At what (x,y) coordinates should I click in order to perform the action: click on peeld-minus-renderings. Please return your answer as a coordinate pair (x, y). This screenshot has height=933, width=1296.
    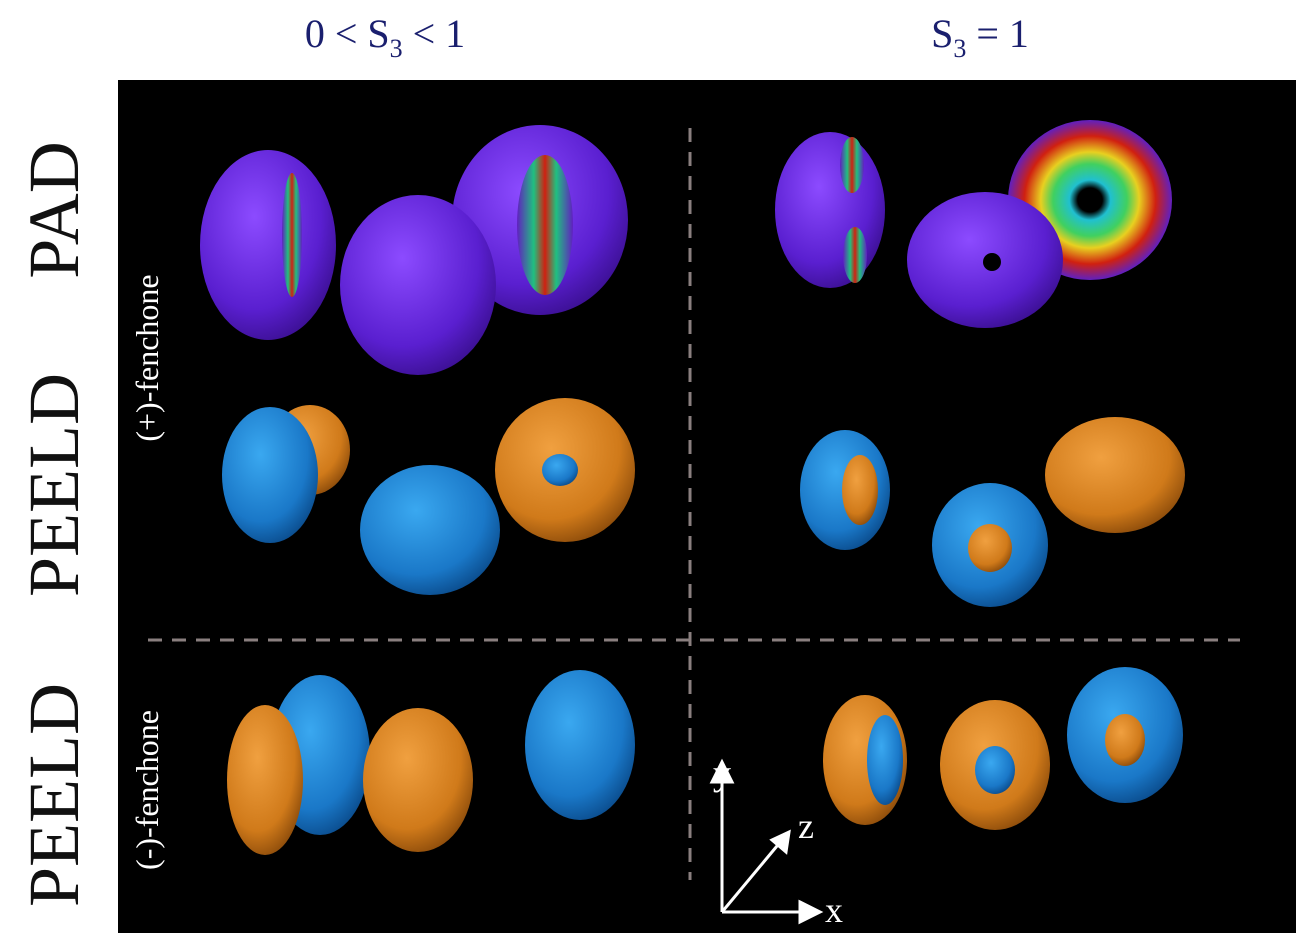
    Looking at the image, I should click on (705, 761).